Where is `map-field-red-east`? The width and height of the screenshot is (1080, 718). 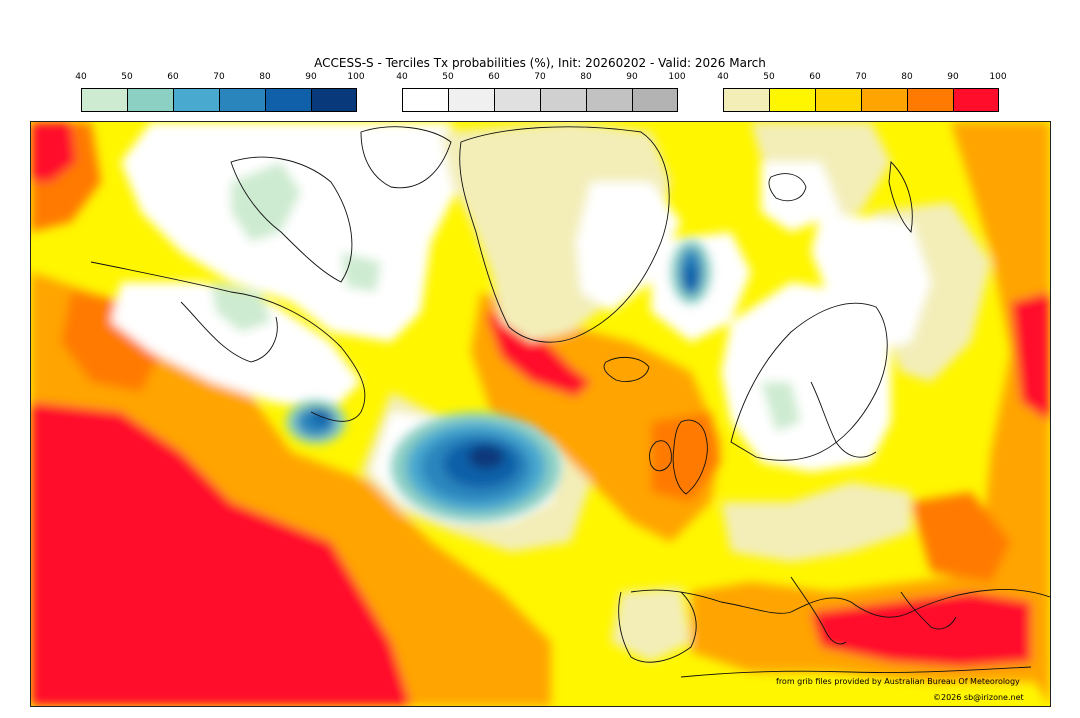 map-field-red-east is located at coordinates (1030, 357).